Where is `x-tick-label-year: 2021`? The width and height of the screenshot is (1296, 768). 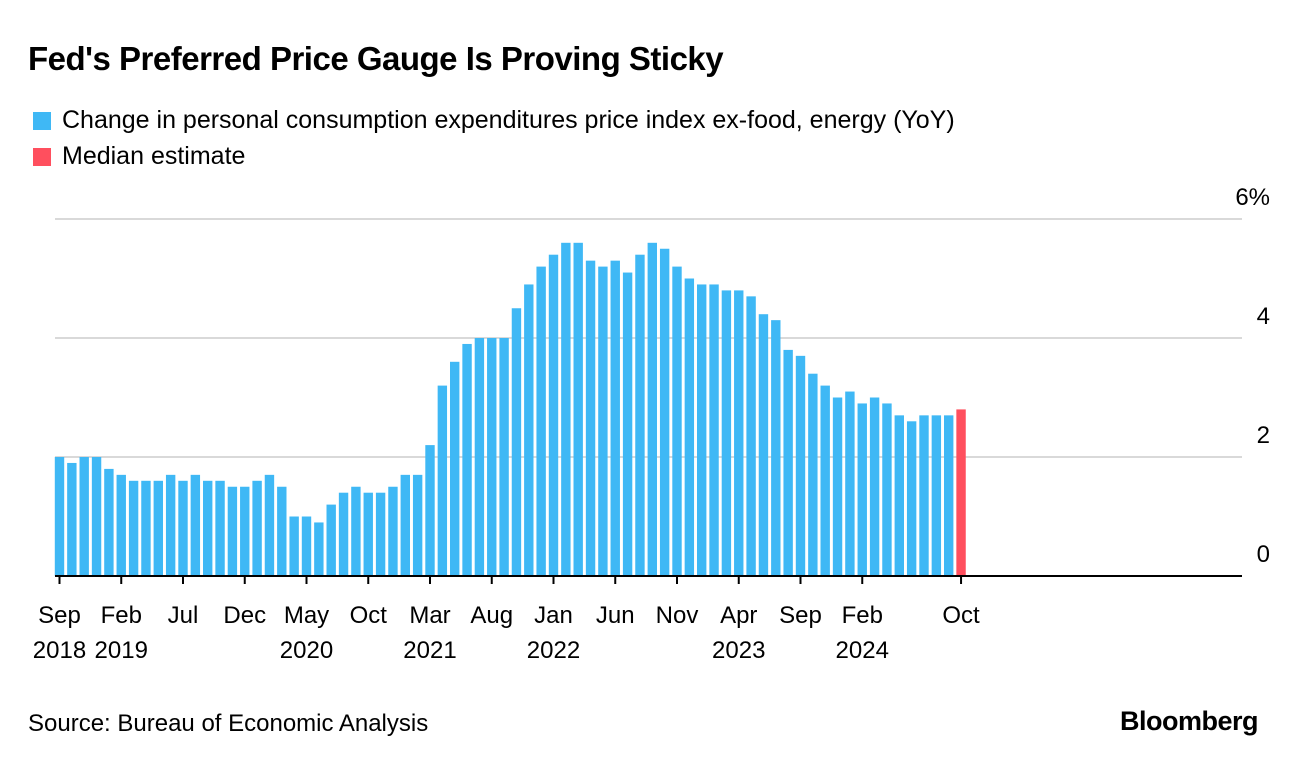
x-tick-label-year: 2021 is located at coordinates (429, 650).